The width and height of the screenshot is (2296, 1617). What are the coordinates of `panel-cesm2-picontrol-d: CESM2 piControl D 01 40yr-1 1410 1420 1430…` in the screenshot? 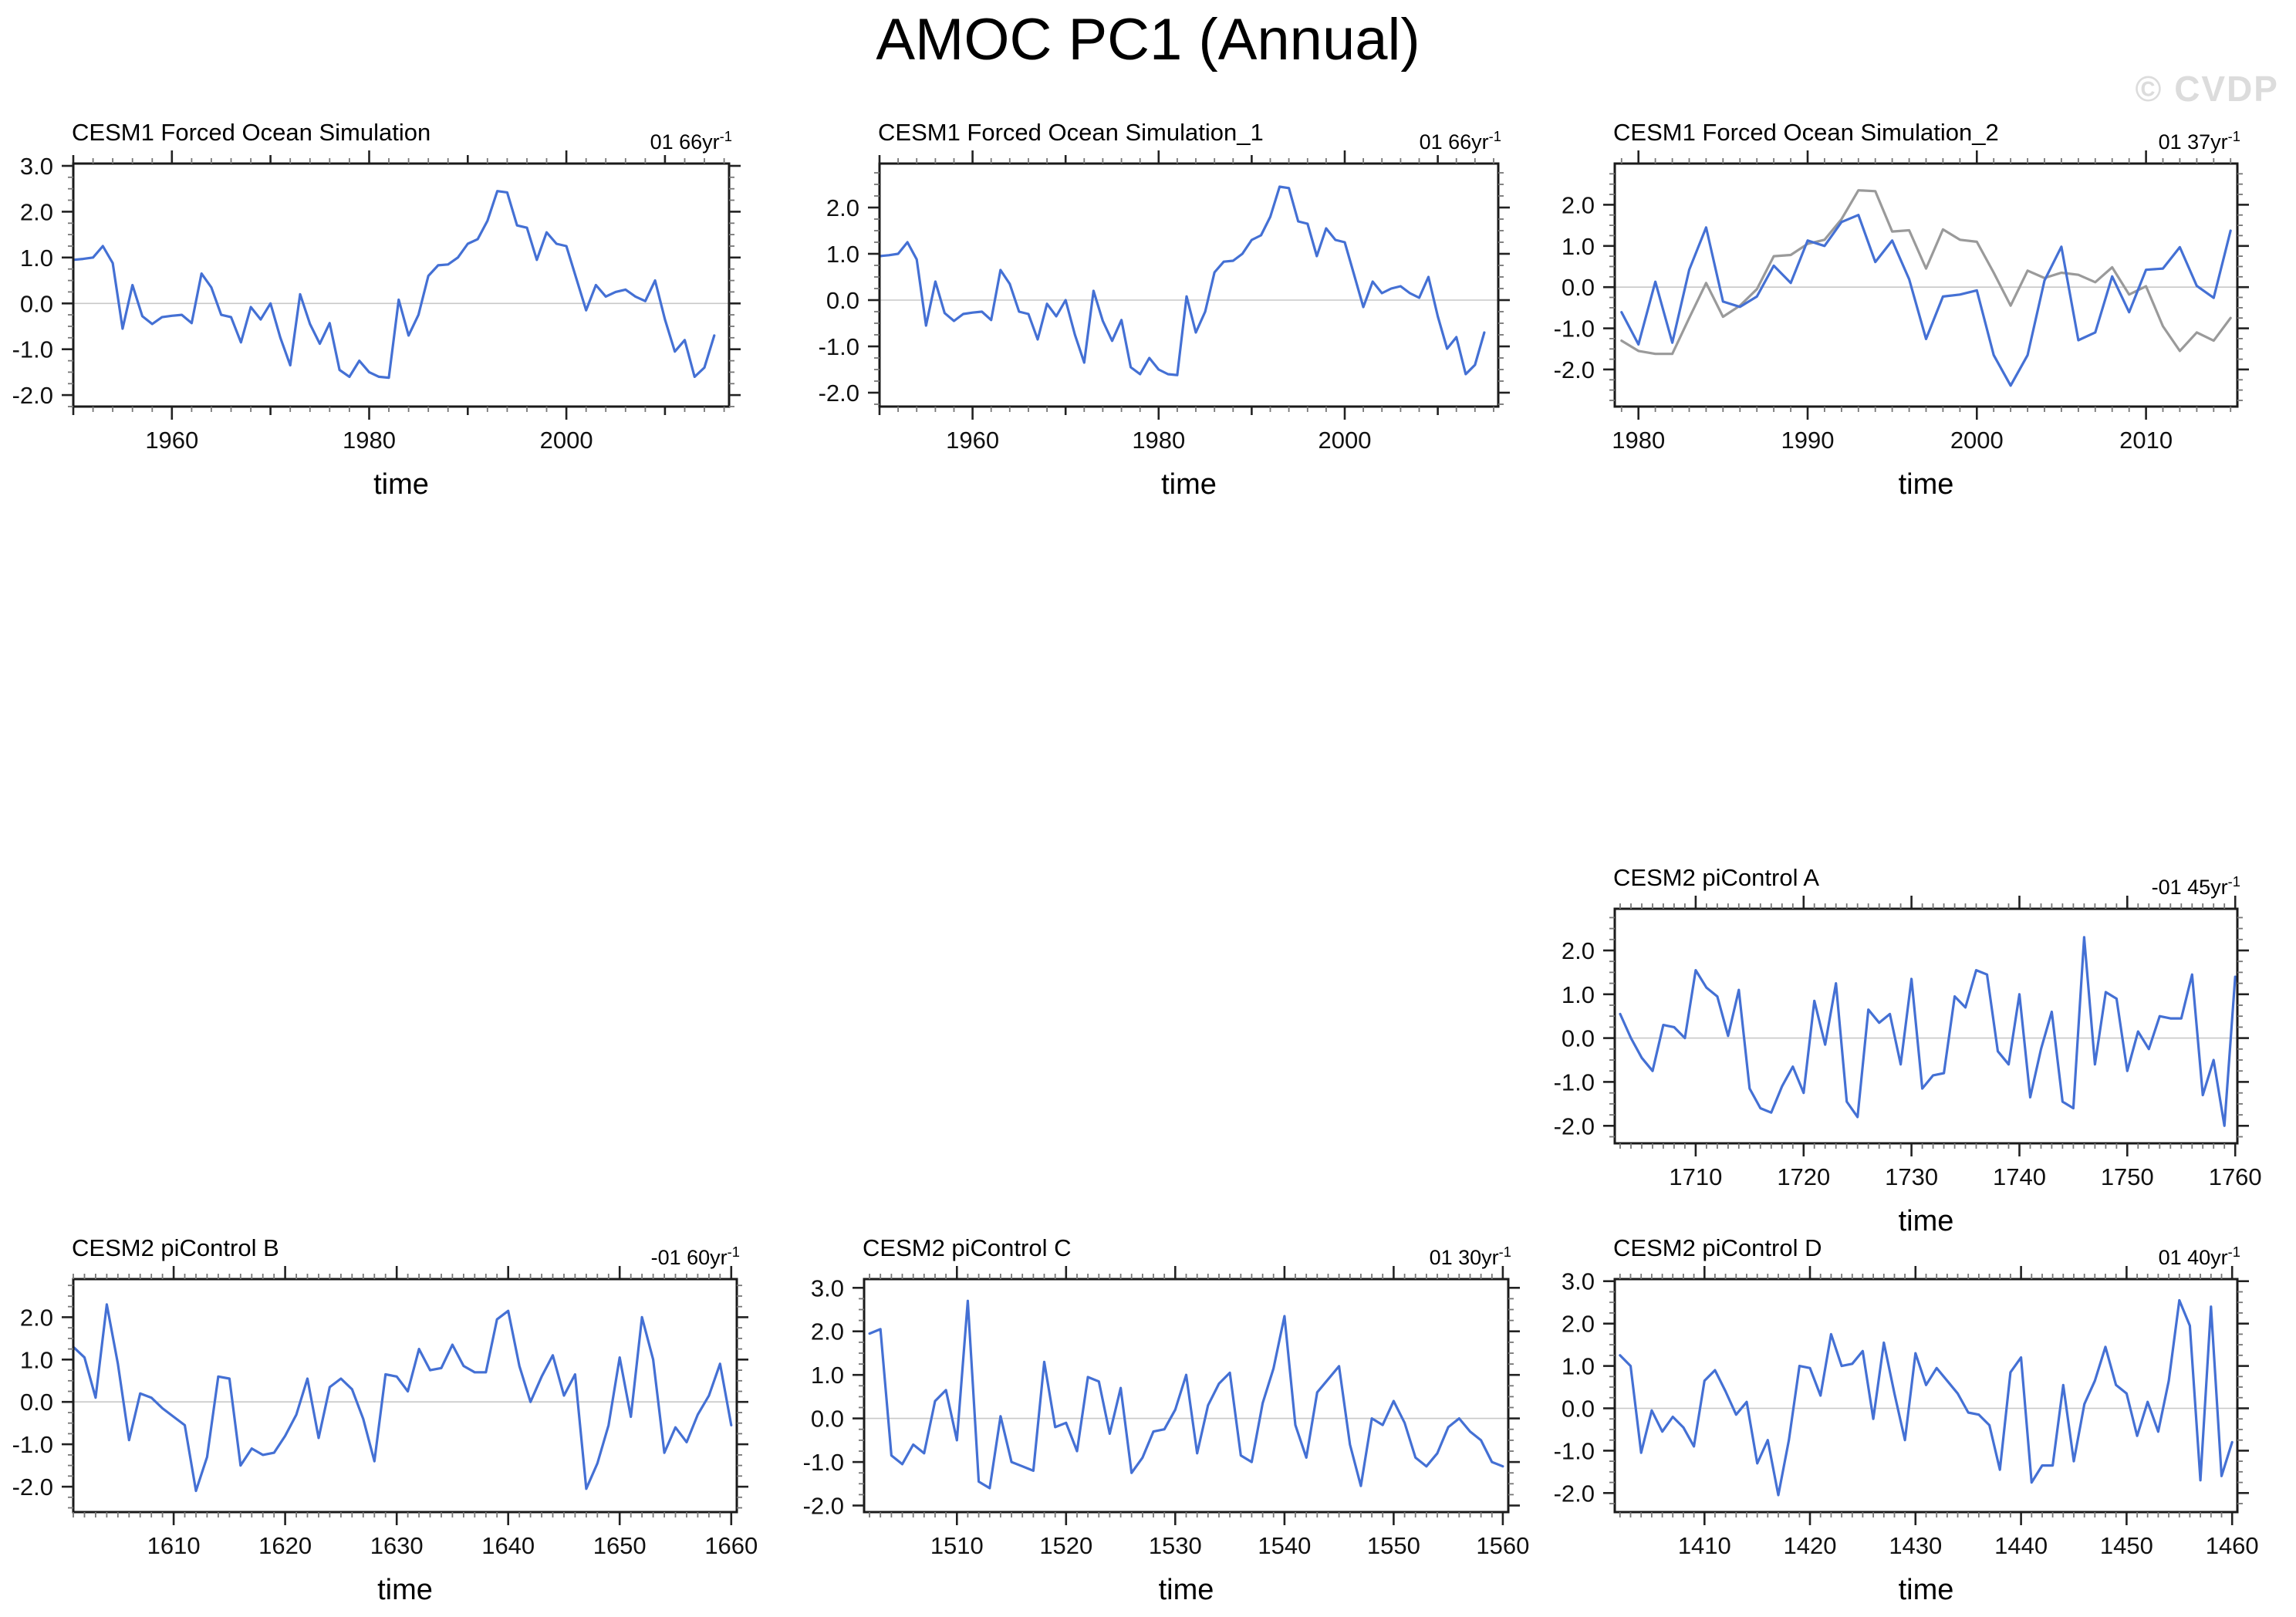 It's located at (1906, 1420).